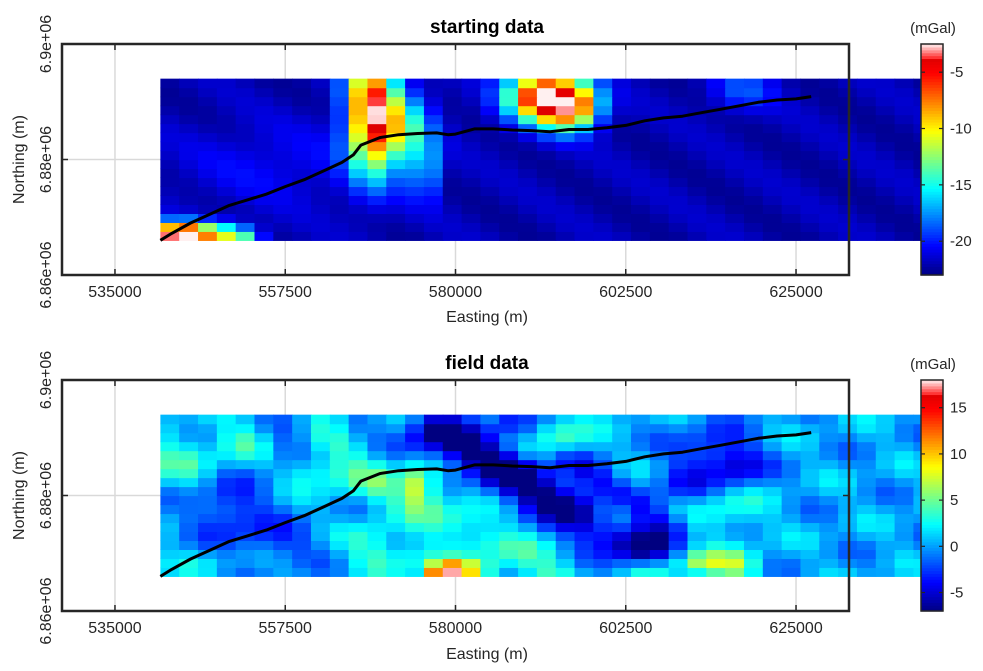 This screenshot has height=671, width=983. What do you see at coordinates (625, 292) in the screenshot?
I see `x-tick-label: 602500` at bounding box center [625, 292].